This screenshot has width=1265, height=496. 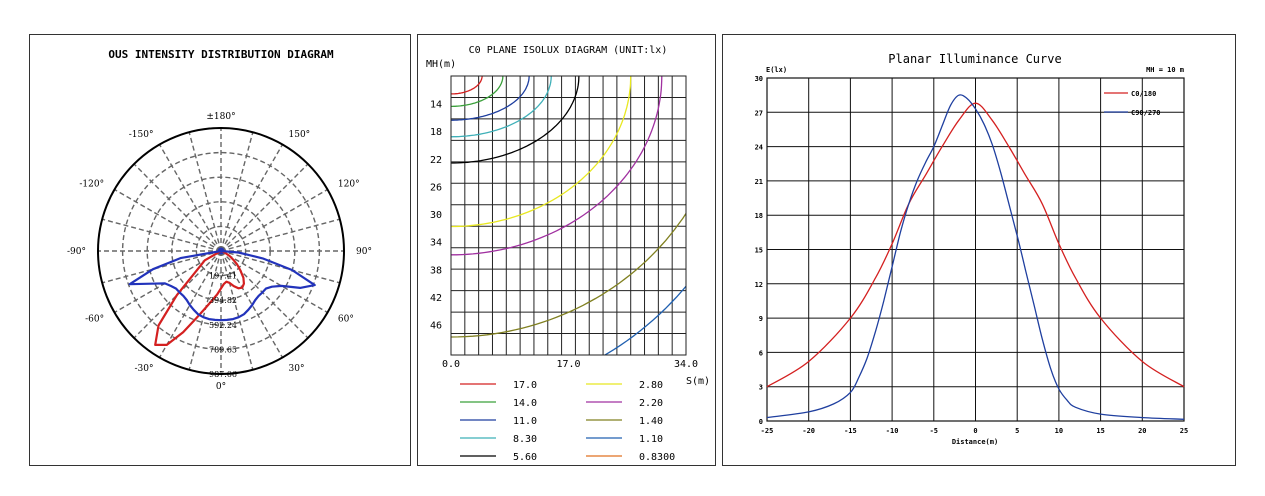 What do you see at coordinates (568, 364) in the screenshot?
I see `x-tick-label: 17.0` at bounding box center [568, 364].